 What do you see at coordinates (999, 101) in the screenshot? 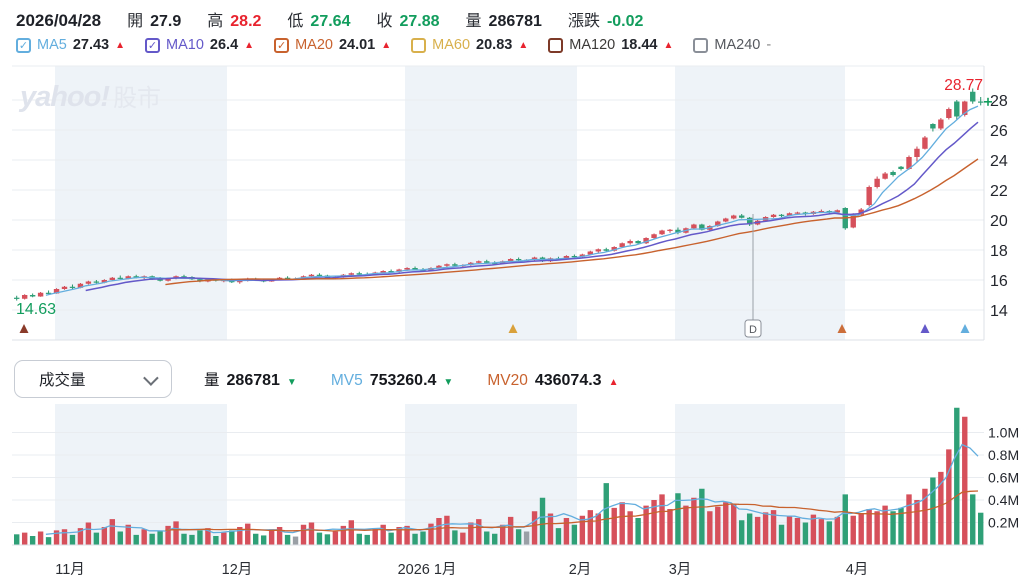
I see `svg-text: 28` at bounding box center [999, 101].